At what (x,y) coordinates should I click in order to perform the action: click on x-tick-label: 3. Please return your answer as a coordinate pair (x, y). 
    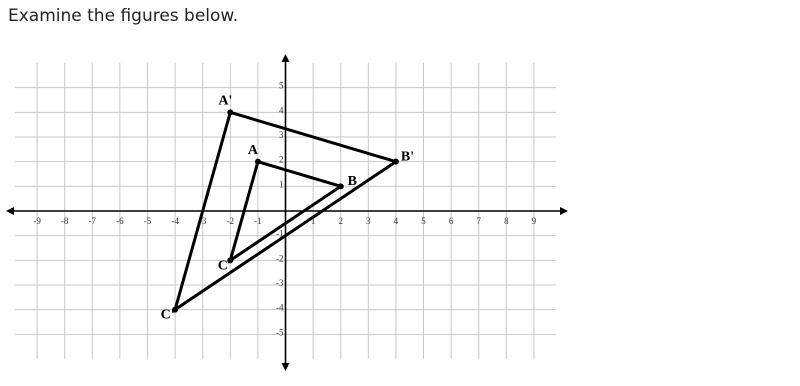
    Looking at the image, I should click on (368, 221).